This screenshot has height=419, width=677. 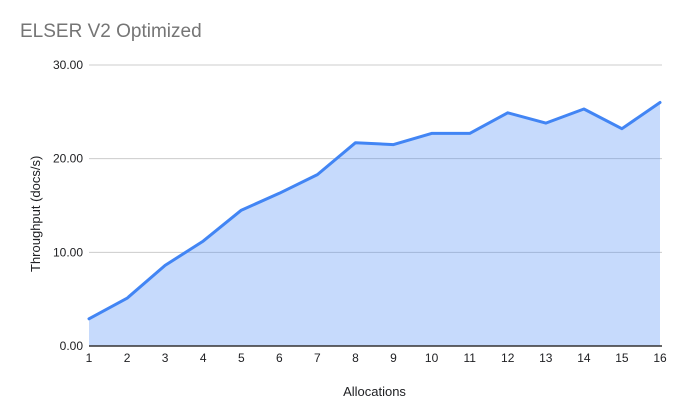 What do you see at coordinates (317, 358) in the screenshot?
I see `x-tick-label: 7` at bounding box center [317, 358].